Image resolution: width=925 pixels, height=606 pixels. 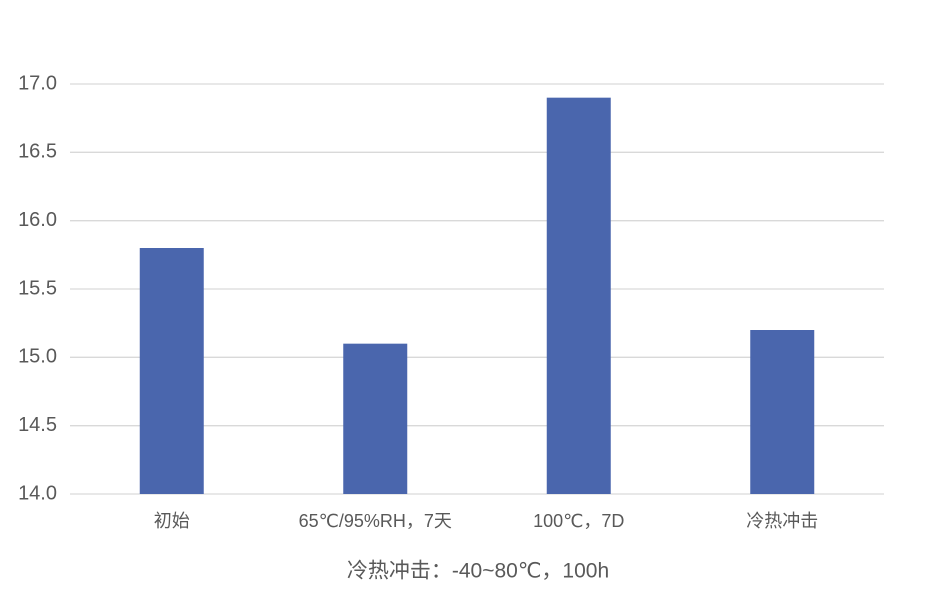 I want to click on y-tick-label: 14.0, so click(x=37, y=493).